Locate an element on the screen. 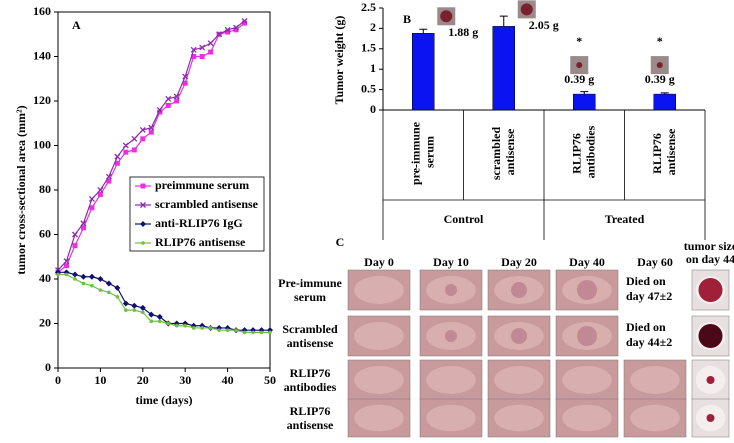 The height and width of the screenshot is (443, 734). value-label: 1.88 g is located at coordinates (463, 32).